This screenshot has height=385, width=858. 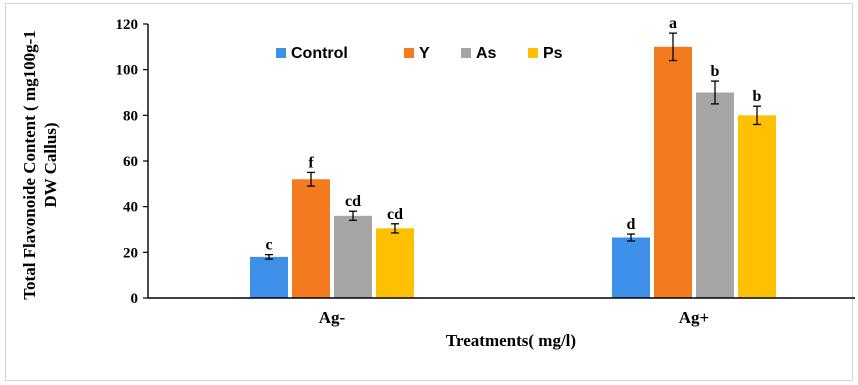 What do you see at coordinates (511, 340) in the screenshot?
I see `x-axis-title: Treatments( mg/l)` at bounding box center [511, 340].